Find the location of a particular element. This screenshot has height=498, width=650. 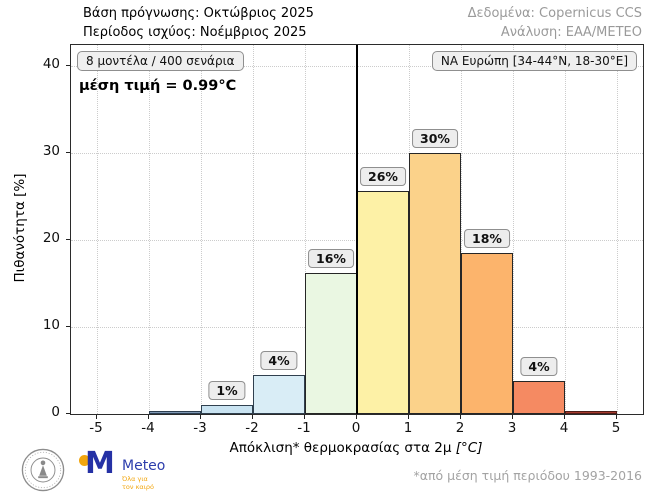

bar-value-label: 1% is located at coordinates (227, 391).